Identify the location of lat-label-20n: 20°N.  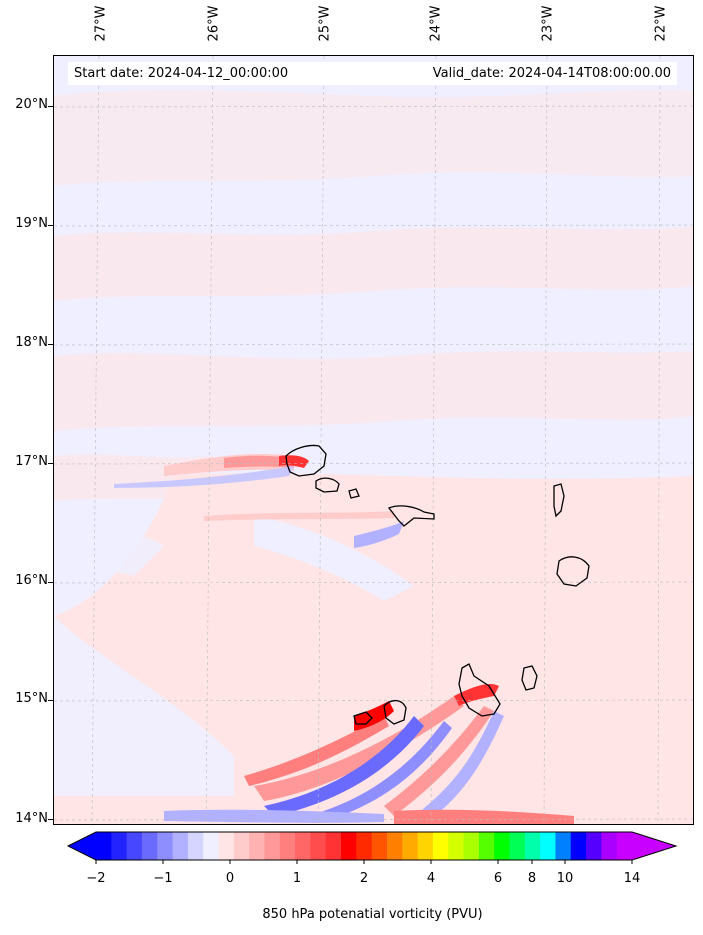
(31, 104).